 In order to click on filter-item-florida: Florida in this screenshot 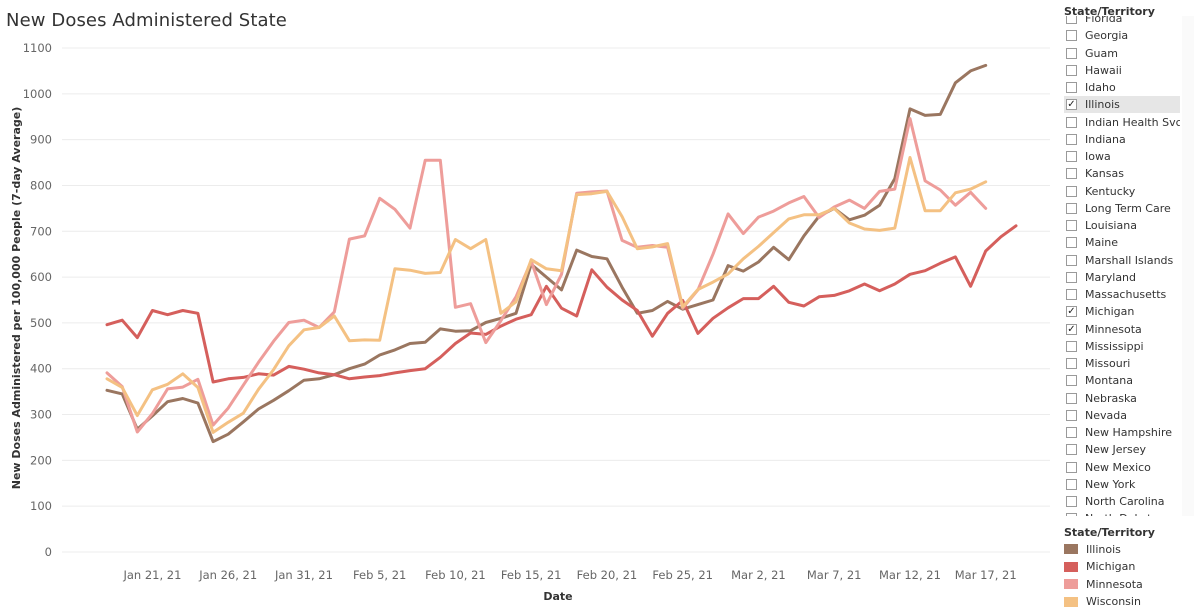, I will do `click(1122, 21)`.